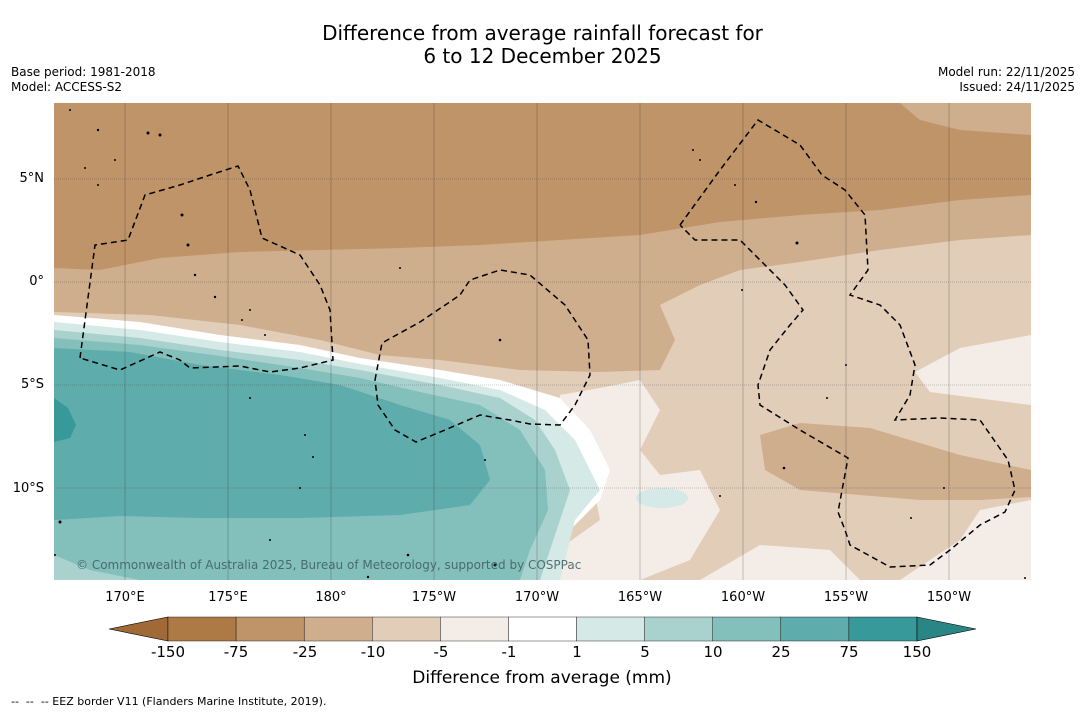 The width and height of the screenshot is (1085, 713). Describe the element at coordinates (640, 597) in the screenshot. I see `lon-tick-165w: 165°W` at that location.